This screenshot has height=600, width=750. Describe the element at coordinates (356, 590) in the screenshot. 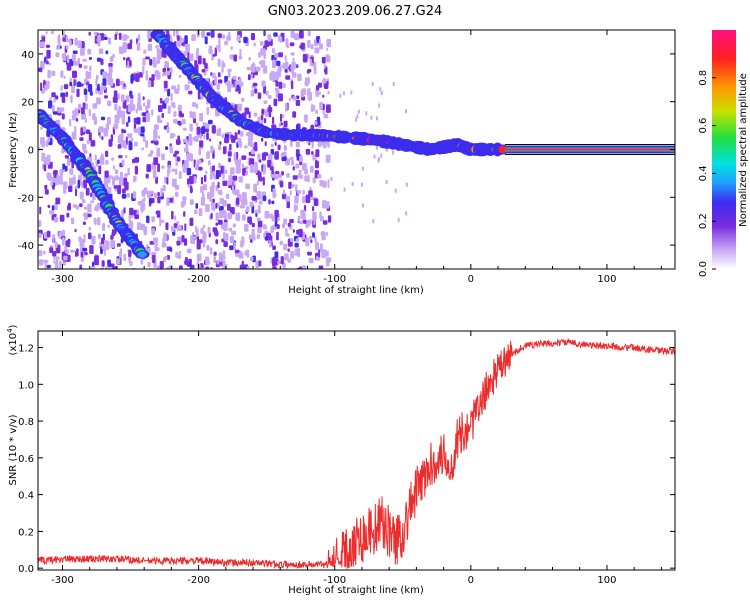

I see `snr-x-axis-label: Height of straight line (km)` at that location.